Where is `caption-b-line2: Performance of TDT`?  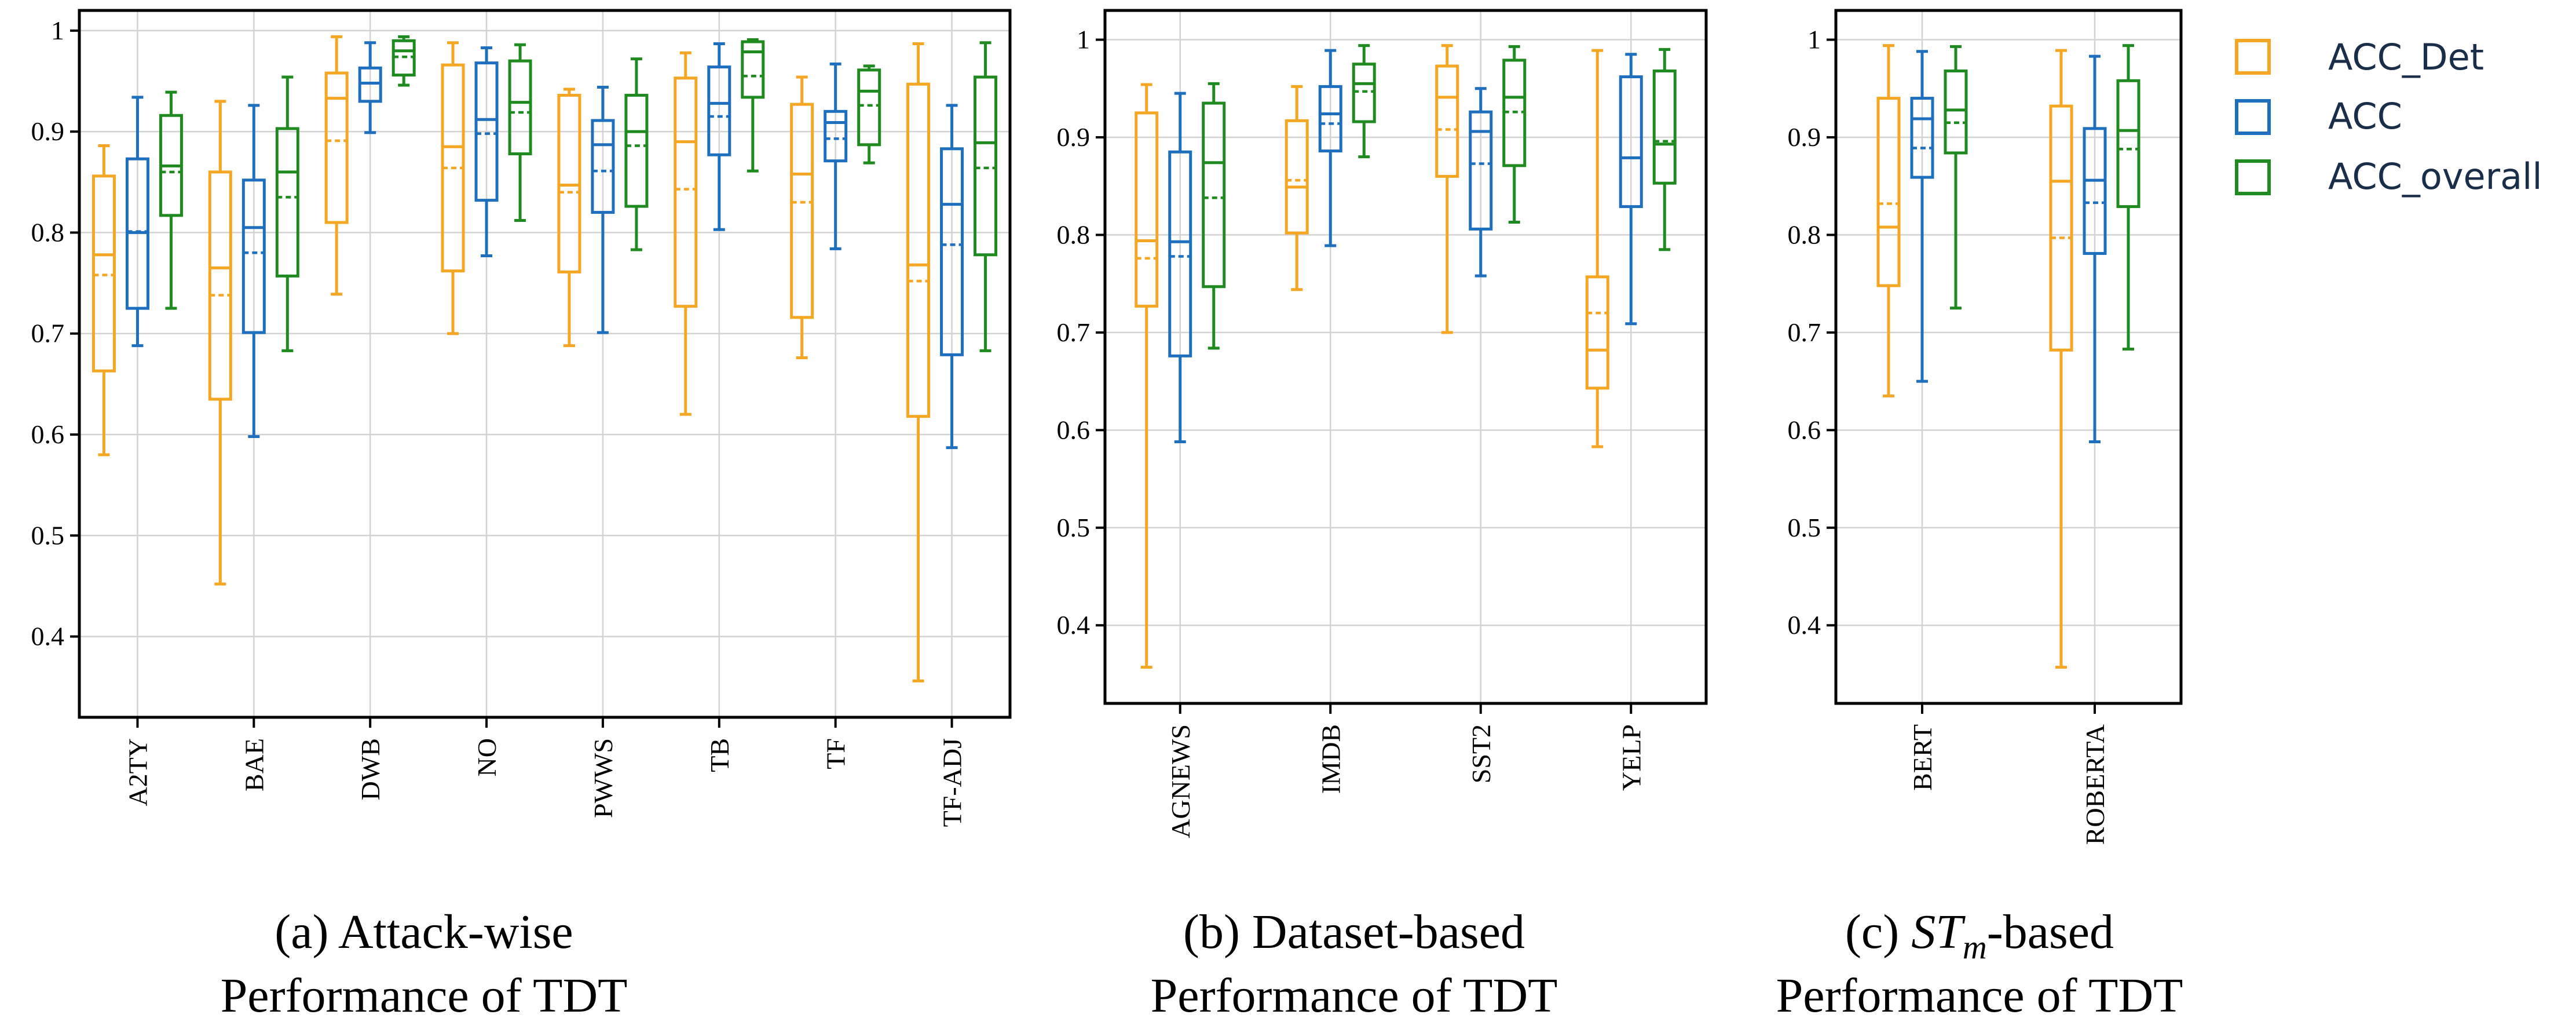 caption-b-line2: Performance of TDT is located at coordinates (1354, 996).